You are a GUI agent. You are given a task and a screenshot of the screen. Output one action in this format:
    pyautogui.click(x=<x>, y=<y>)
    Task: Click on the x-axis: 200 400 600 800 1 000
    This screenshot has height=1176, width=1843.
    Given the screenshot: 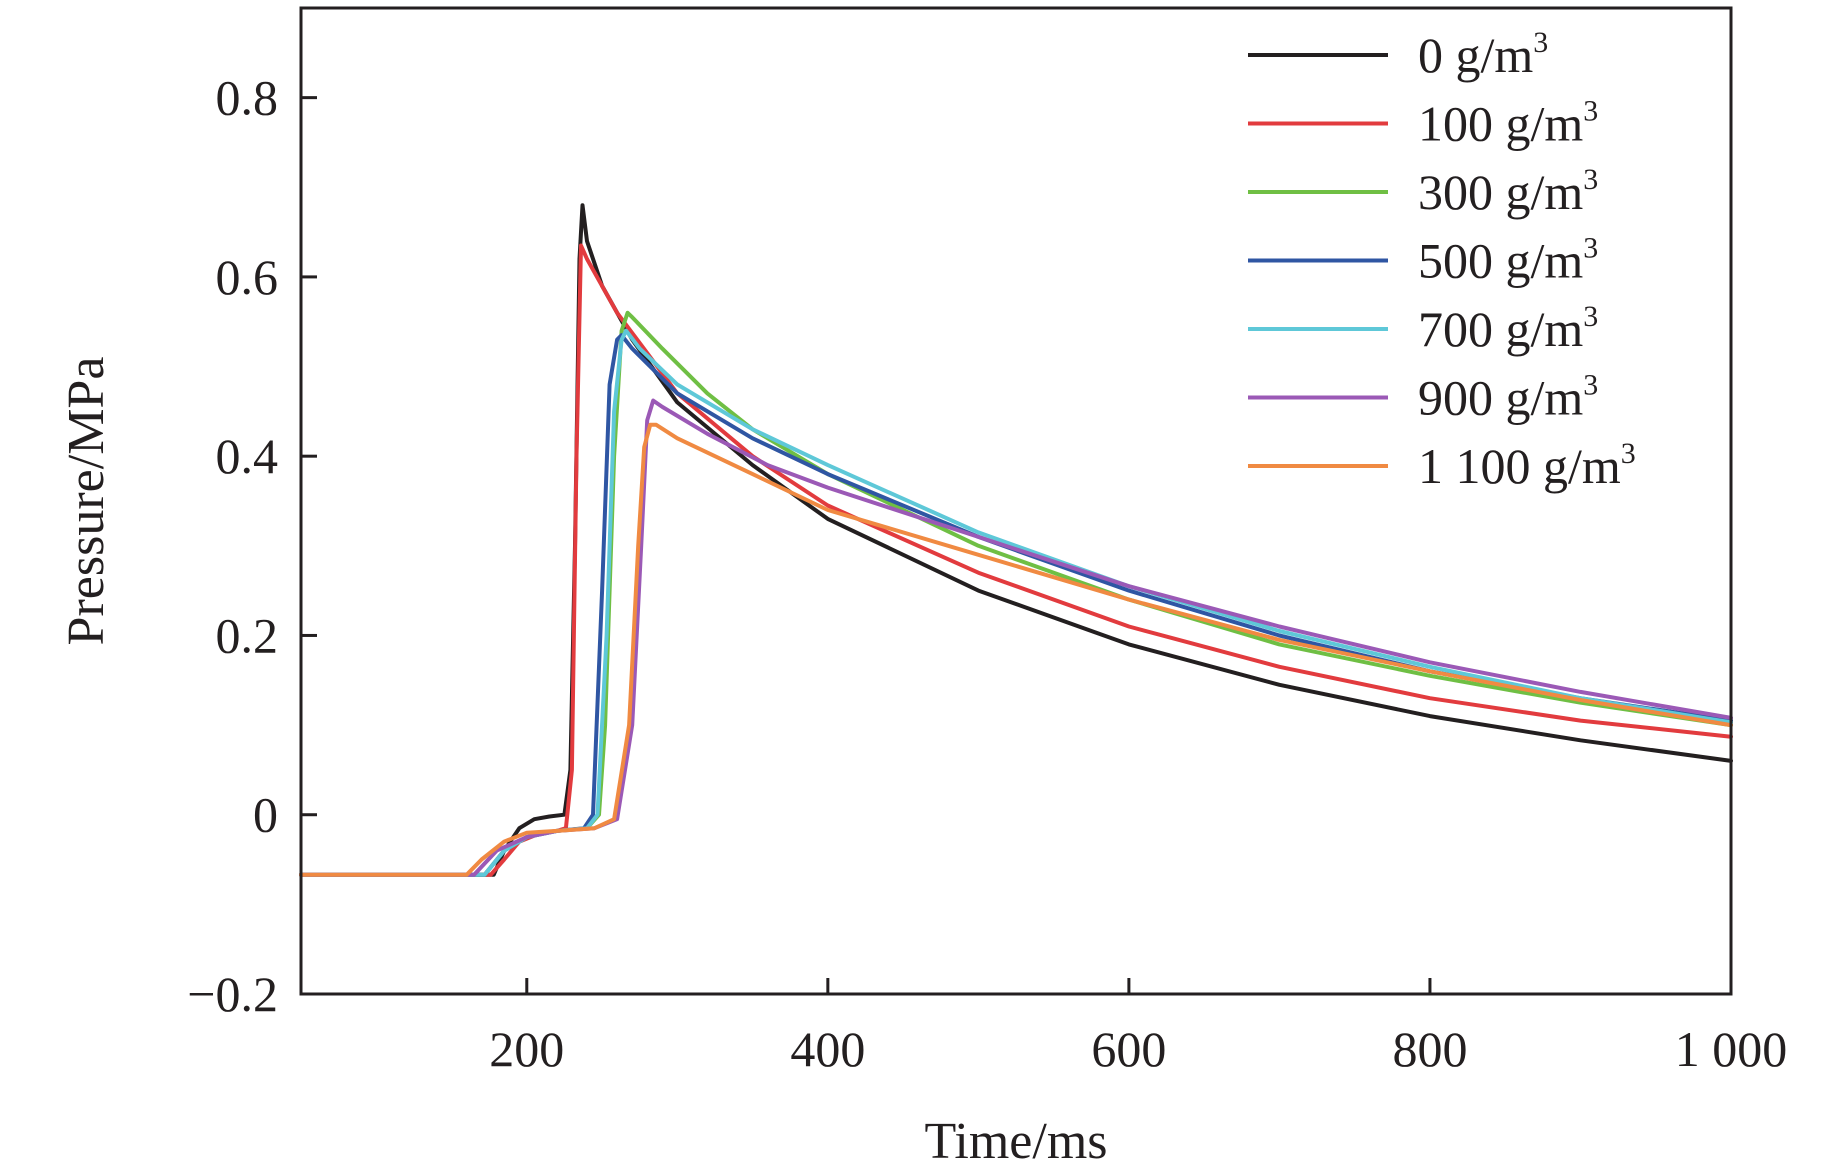 What is the action you would take?
    pyautogui.click(x=1138, y=1027)
    